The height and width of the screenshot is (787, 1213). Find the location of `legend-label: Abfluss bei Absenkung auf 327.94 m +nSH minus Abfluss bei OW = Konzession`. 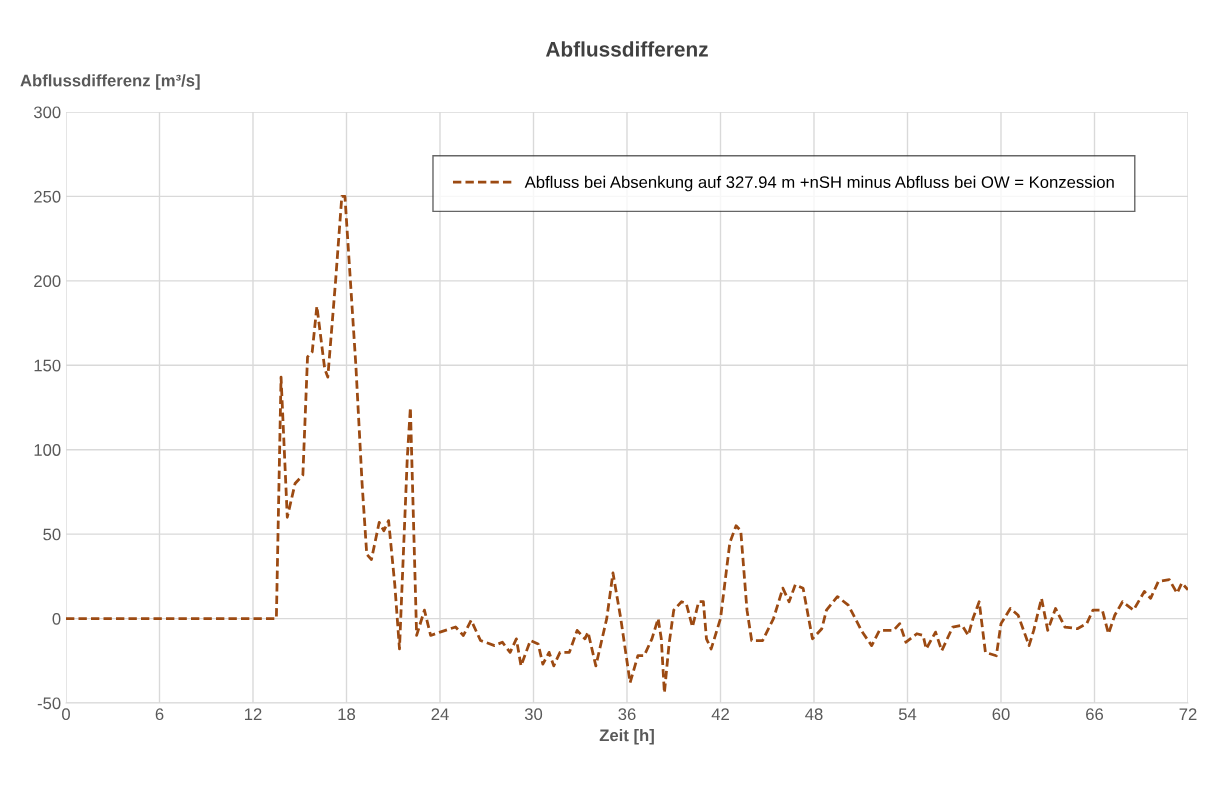

legend-label: Abfluss bei Absenkung auf 327.94 m +nSH minus Abfluss bei OW = Konzession is located at coordinates (819, 183).